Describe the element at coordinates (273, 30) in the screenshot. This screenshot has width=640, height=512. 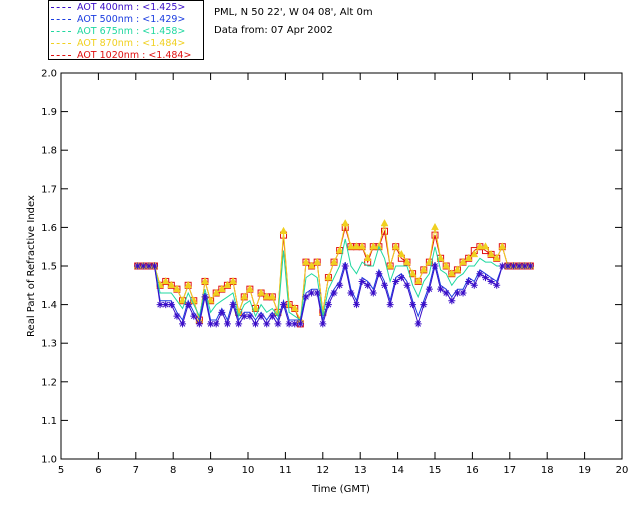
I see `date-text: Data from: 07 Apr 2002` at that location.